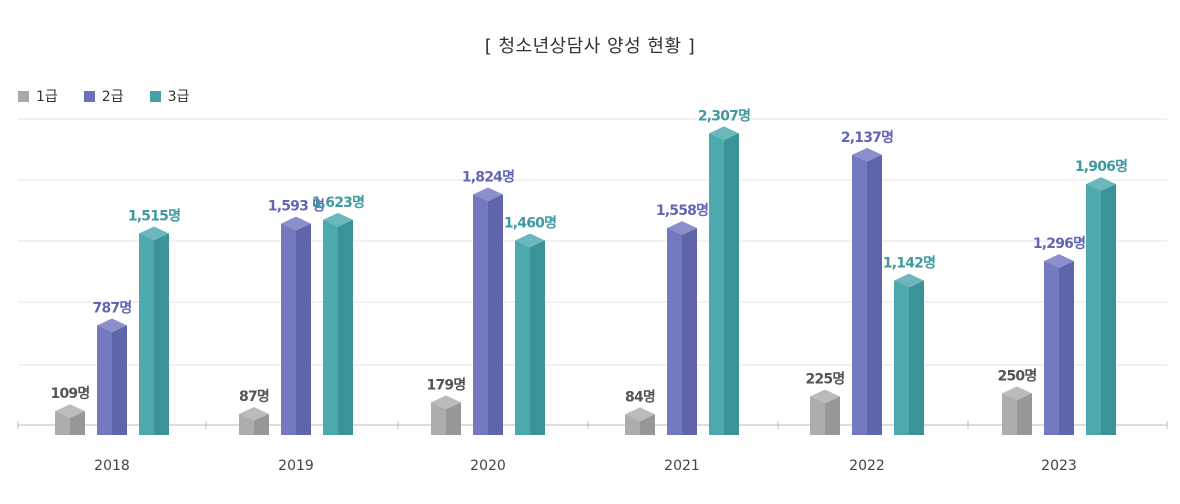 The image size is (1180, 504). Describe the element at coordinates (1059, 243) in the screenshot. I see `data-label: 1,296명` at that location.